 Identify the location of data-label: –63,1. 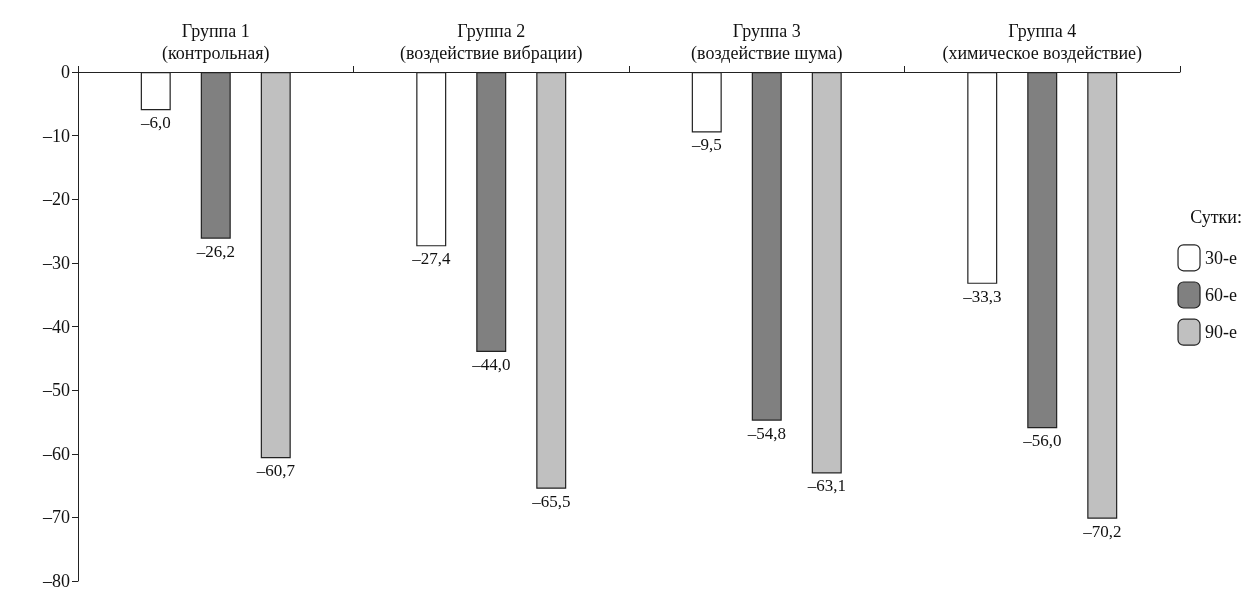
(826, 486).